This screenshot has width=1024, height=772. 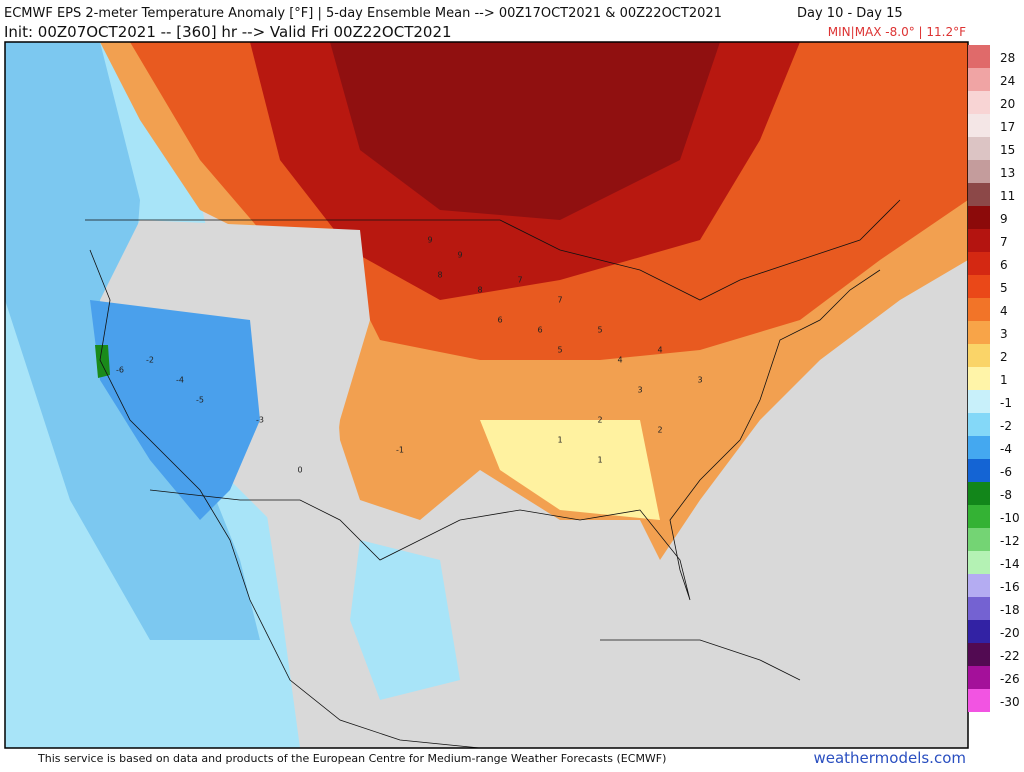 I want to click on mexico-cool, so click(x=405, y=620).